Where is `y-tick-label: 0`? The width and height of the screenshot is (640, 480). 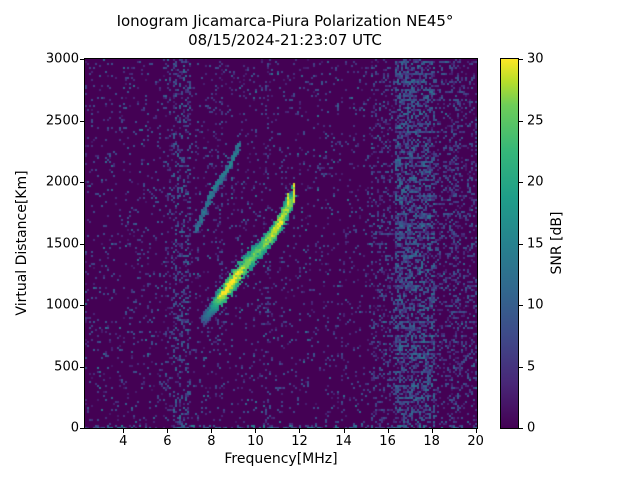
y-tick-label: 0 is located at coordinates (74, 428).